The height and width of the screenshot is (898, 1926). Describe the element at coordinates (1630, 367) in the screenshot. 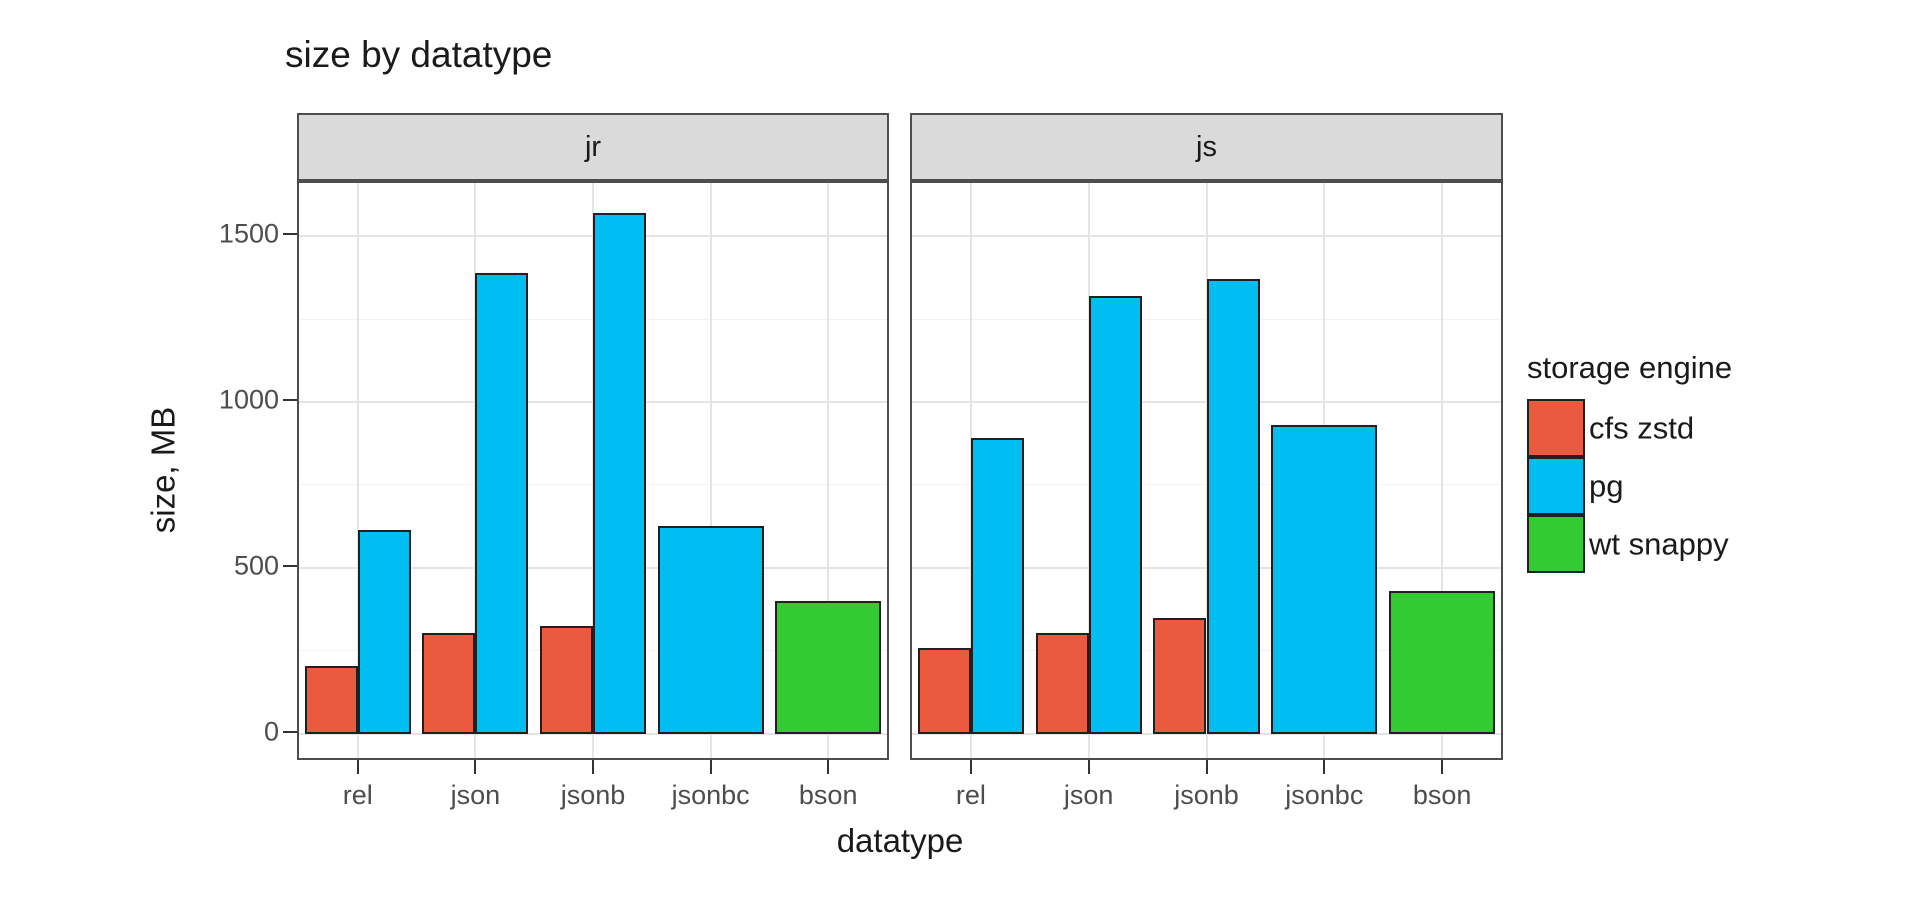

I see `legend-title: storage engine` at that location.